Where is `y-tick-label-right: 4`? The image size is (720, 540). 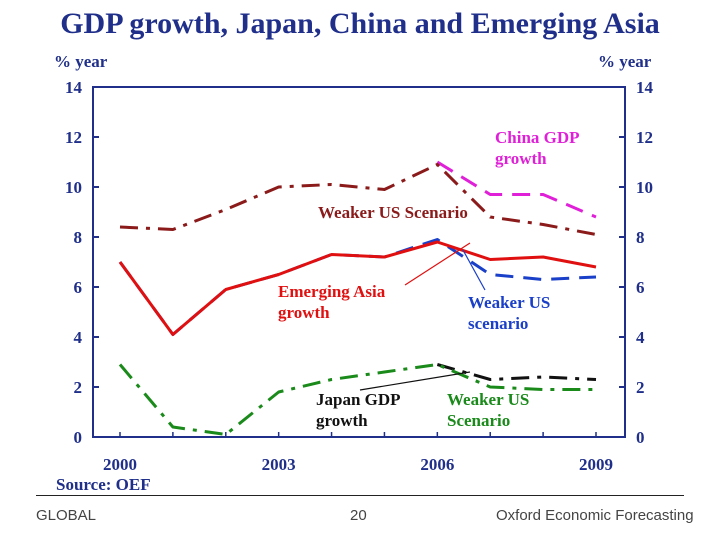
y-tick-label-right: 4 is located at coordinates (640, 337).